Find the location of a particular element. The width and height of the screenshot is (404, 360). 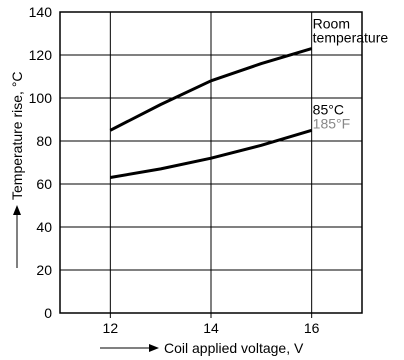

x-axis-title: Coil applied voltage, V is located at coordinates (202, 348).